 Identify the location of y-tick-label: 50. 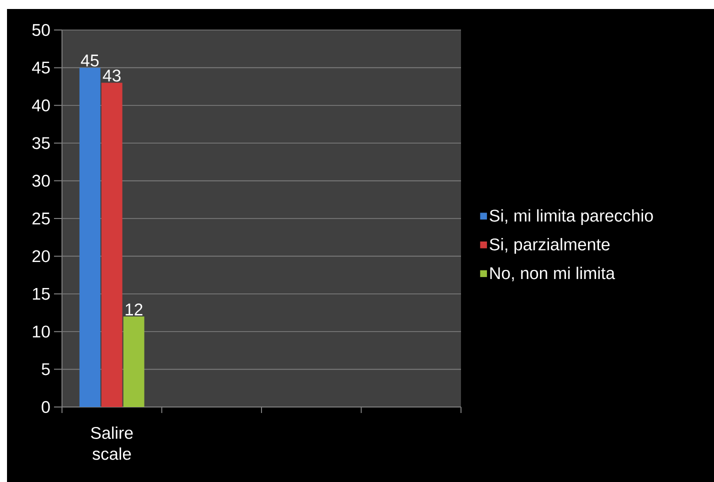
(41, 30).